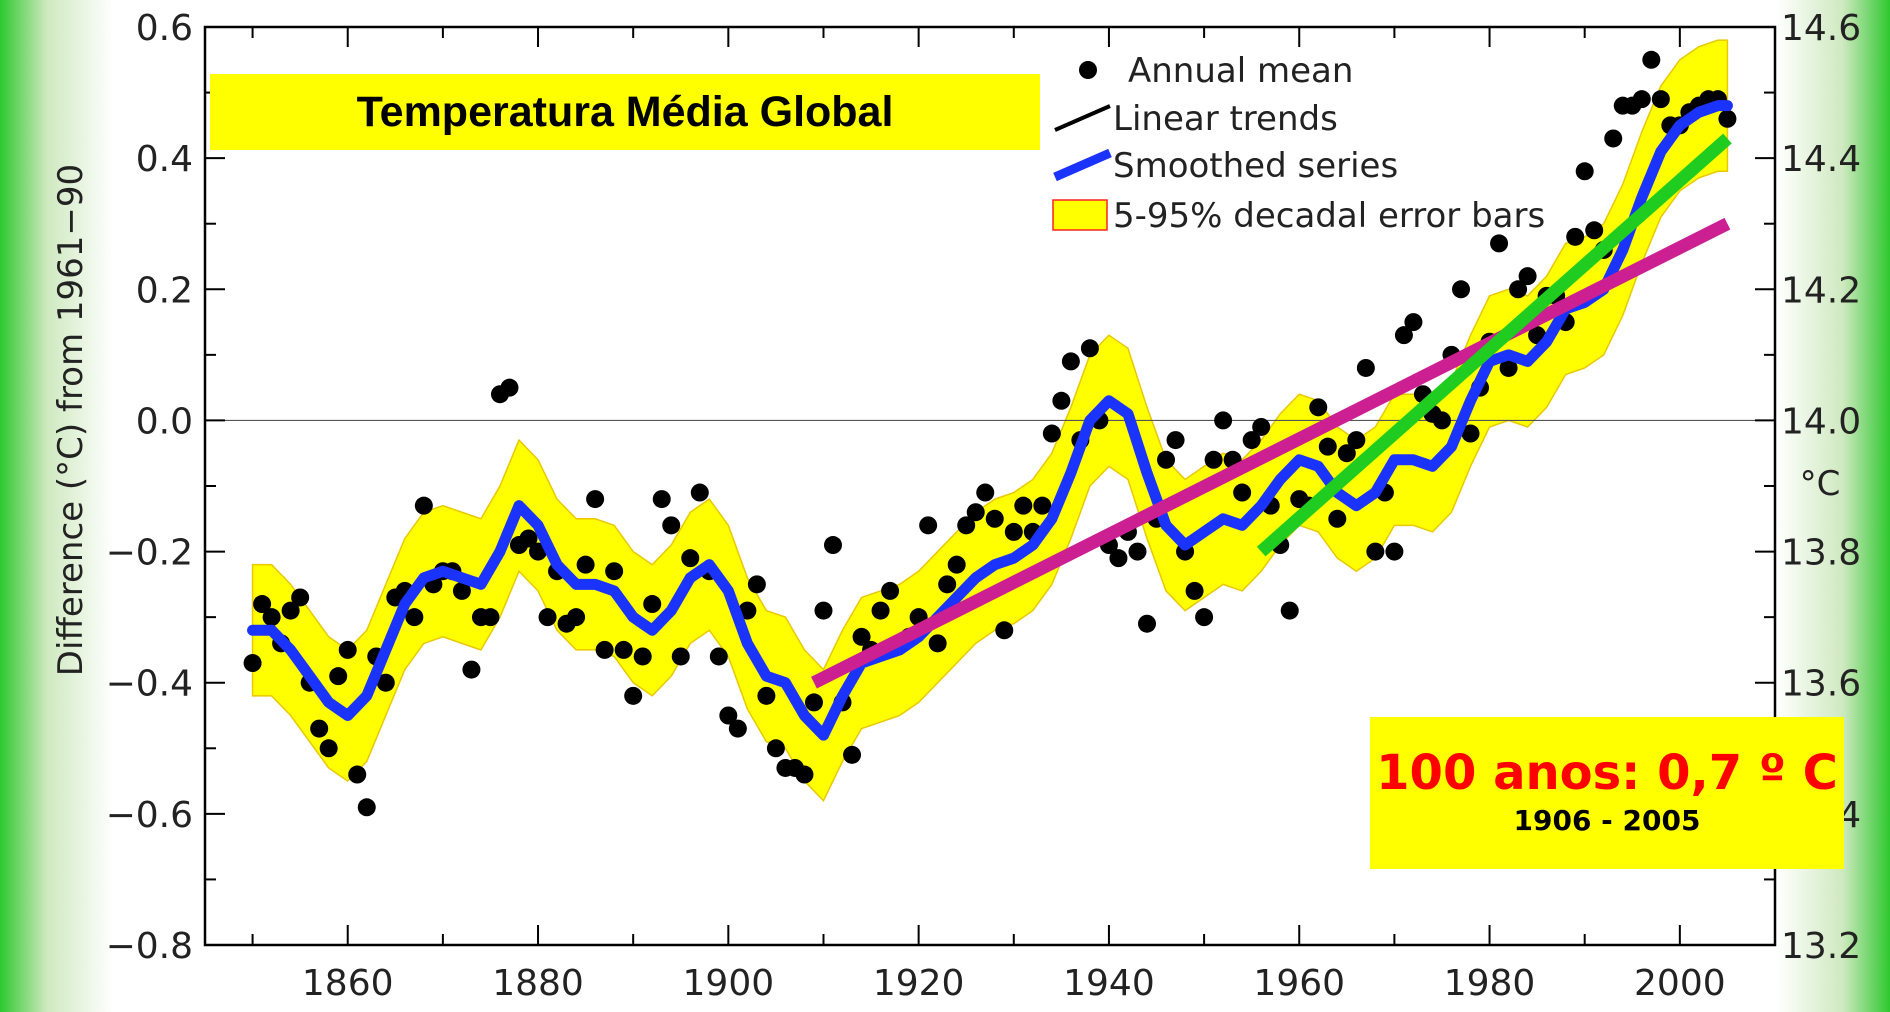 The height and width of the screenshot is (1012, 1890). What do you see at coordinates (1255, 166) in the screenshot?
I see `legend-label: Smoothed series` at bounding box center [1255, 166].